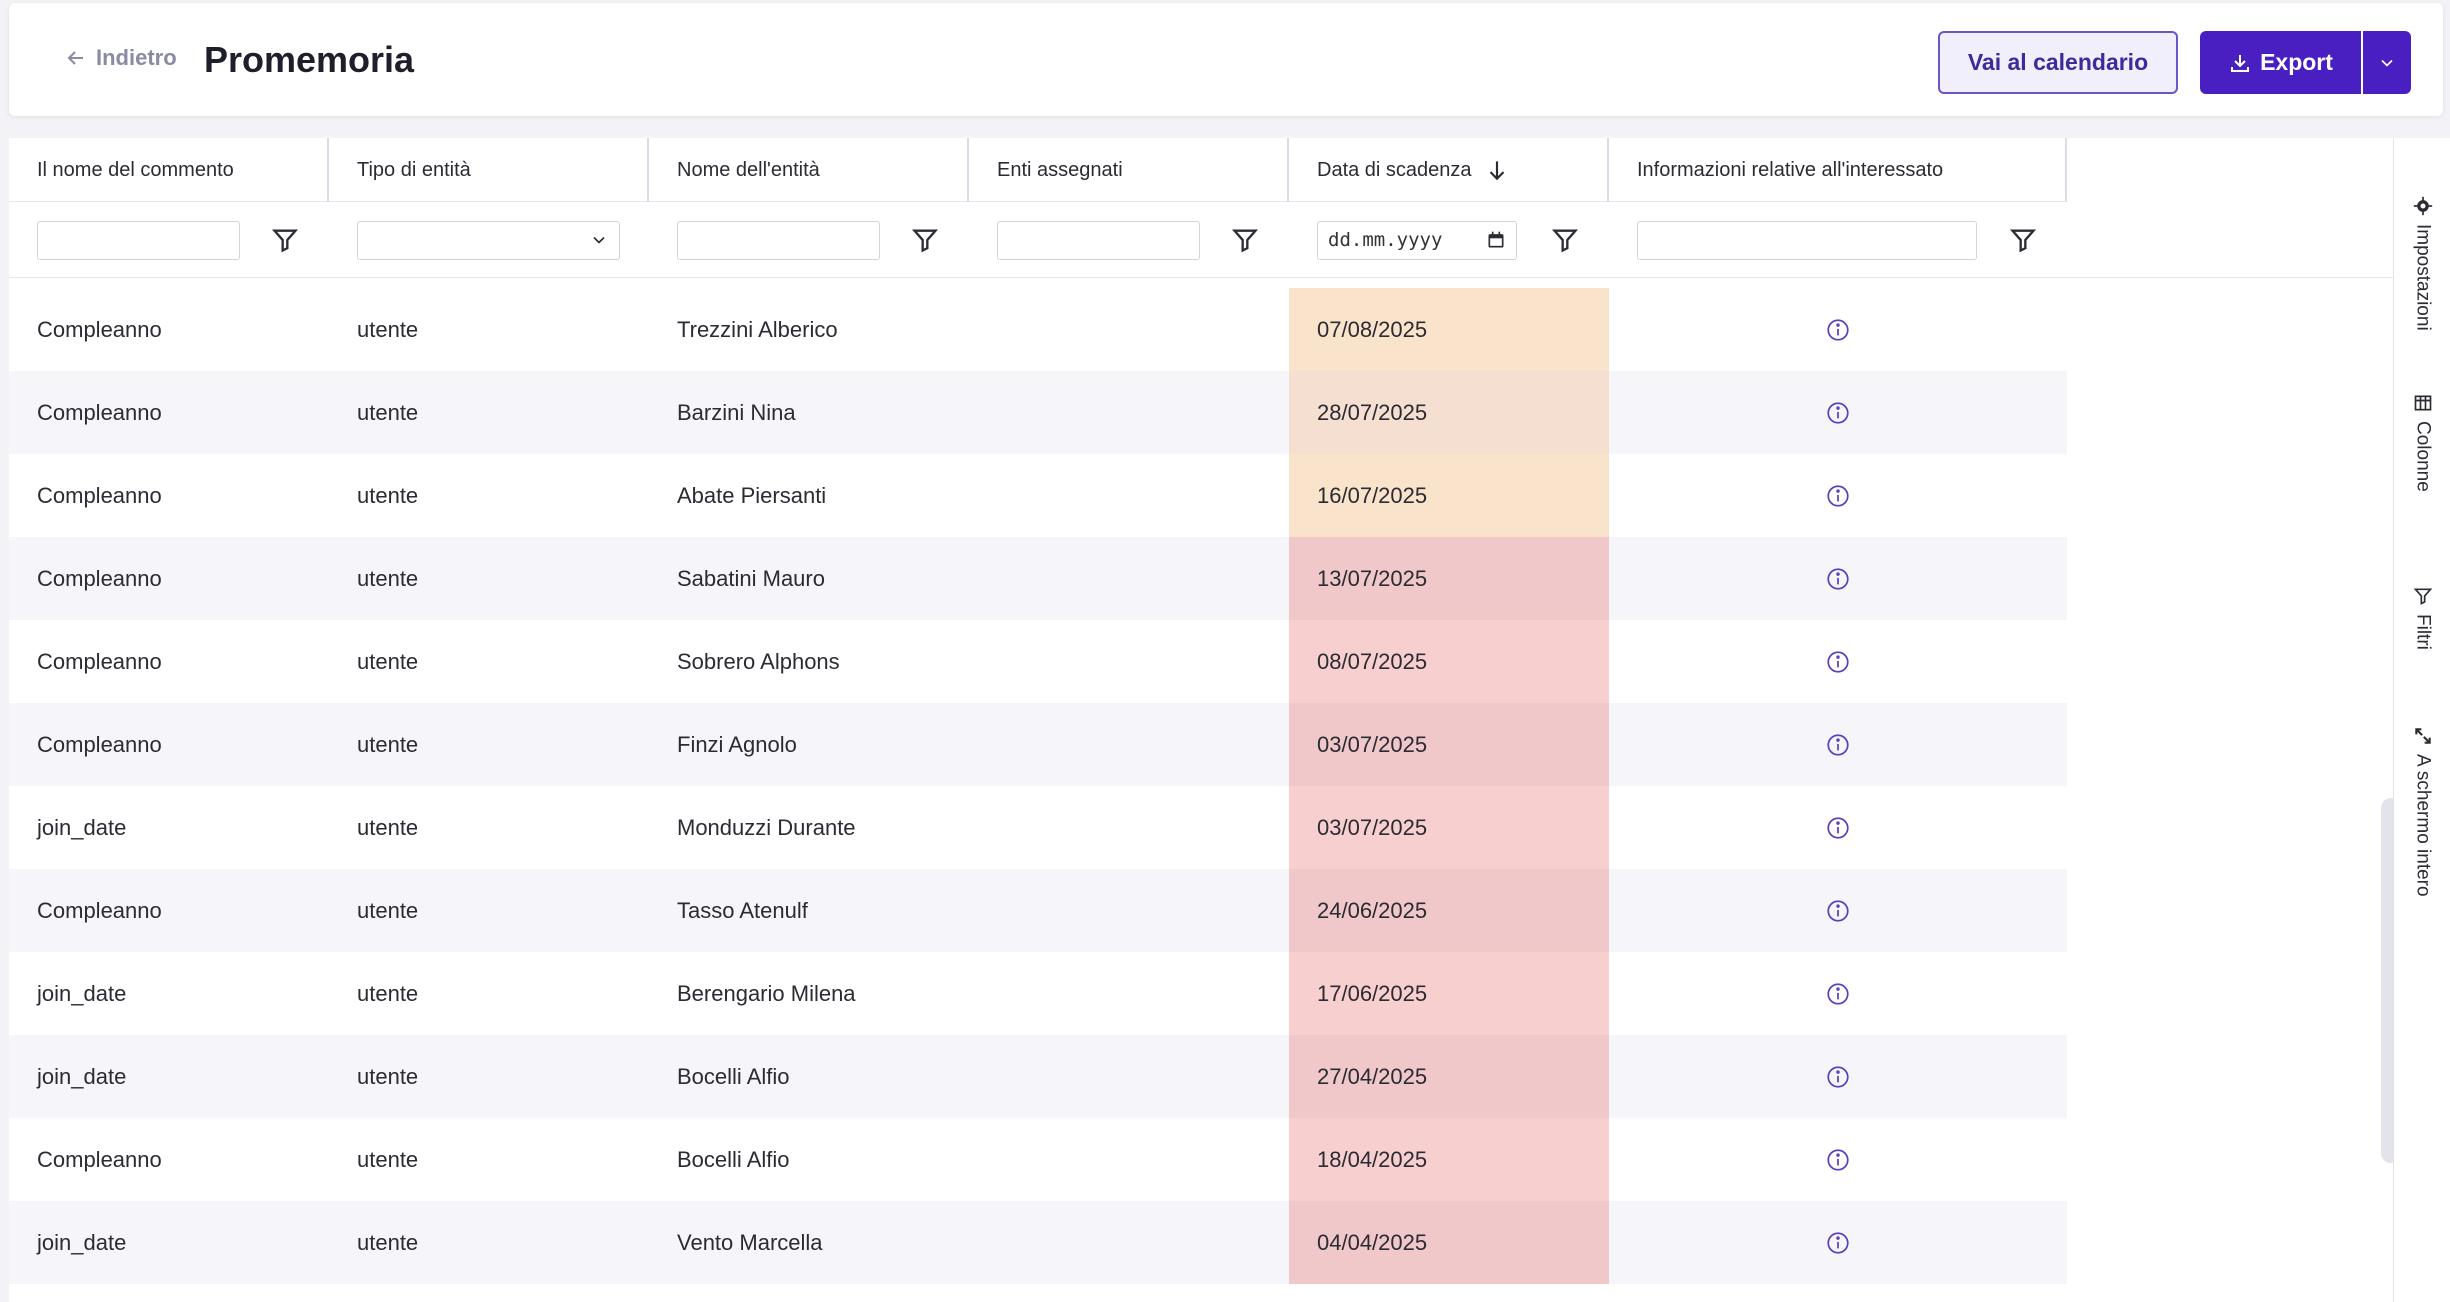 The image size is (2450, 1302). What do you see at coordinates (1038, 910) in the screenshot?
I see `table-row: Compleanno utente Tasso Atenulf 24/06/2025` at bounding box center [1038, 910].